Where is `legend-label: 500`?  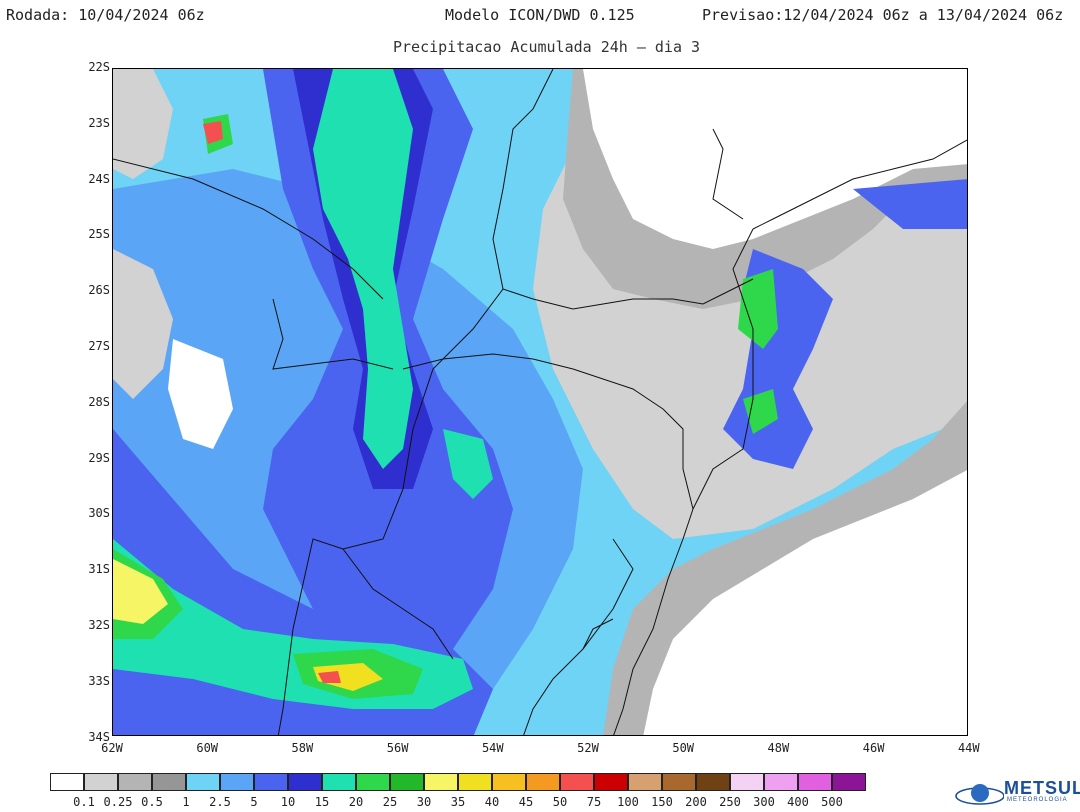 legend-label: 500 is located at coordinates (832, 802).